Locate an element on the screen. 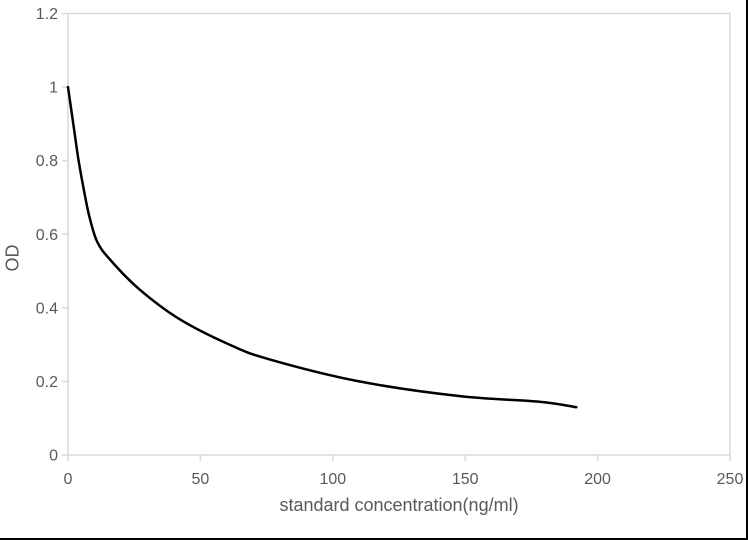  y-tick-label: 0.6 is located at coordinates (47, 235).